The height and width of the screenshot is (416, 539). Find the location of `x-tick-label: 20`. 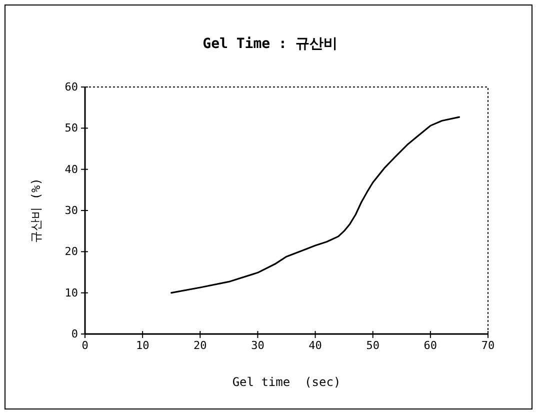

x-tick-label: 20 is located at coordinates (200, 345).